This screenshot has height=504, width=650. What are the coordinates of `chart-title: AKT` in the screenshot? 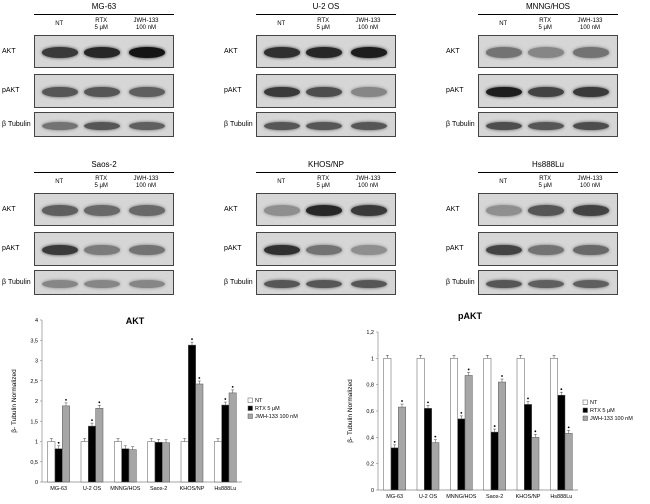 It's located at (135, 321).